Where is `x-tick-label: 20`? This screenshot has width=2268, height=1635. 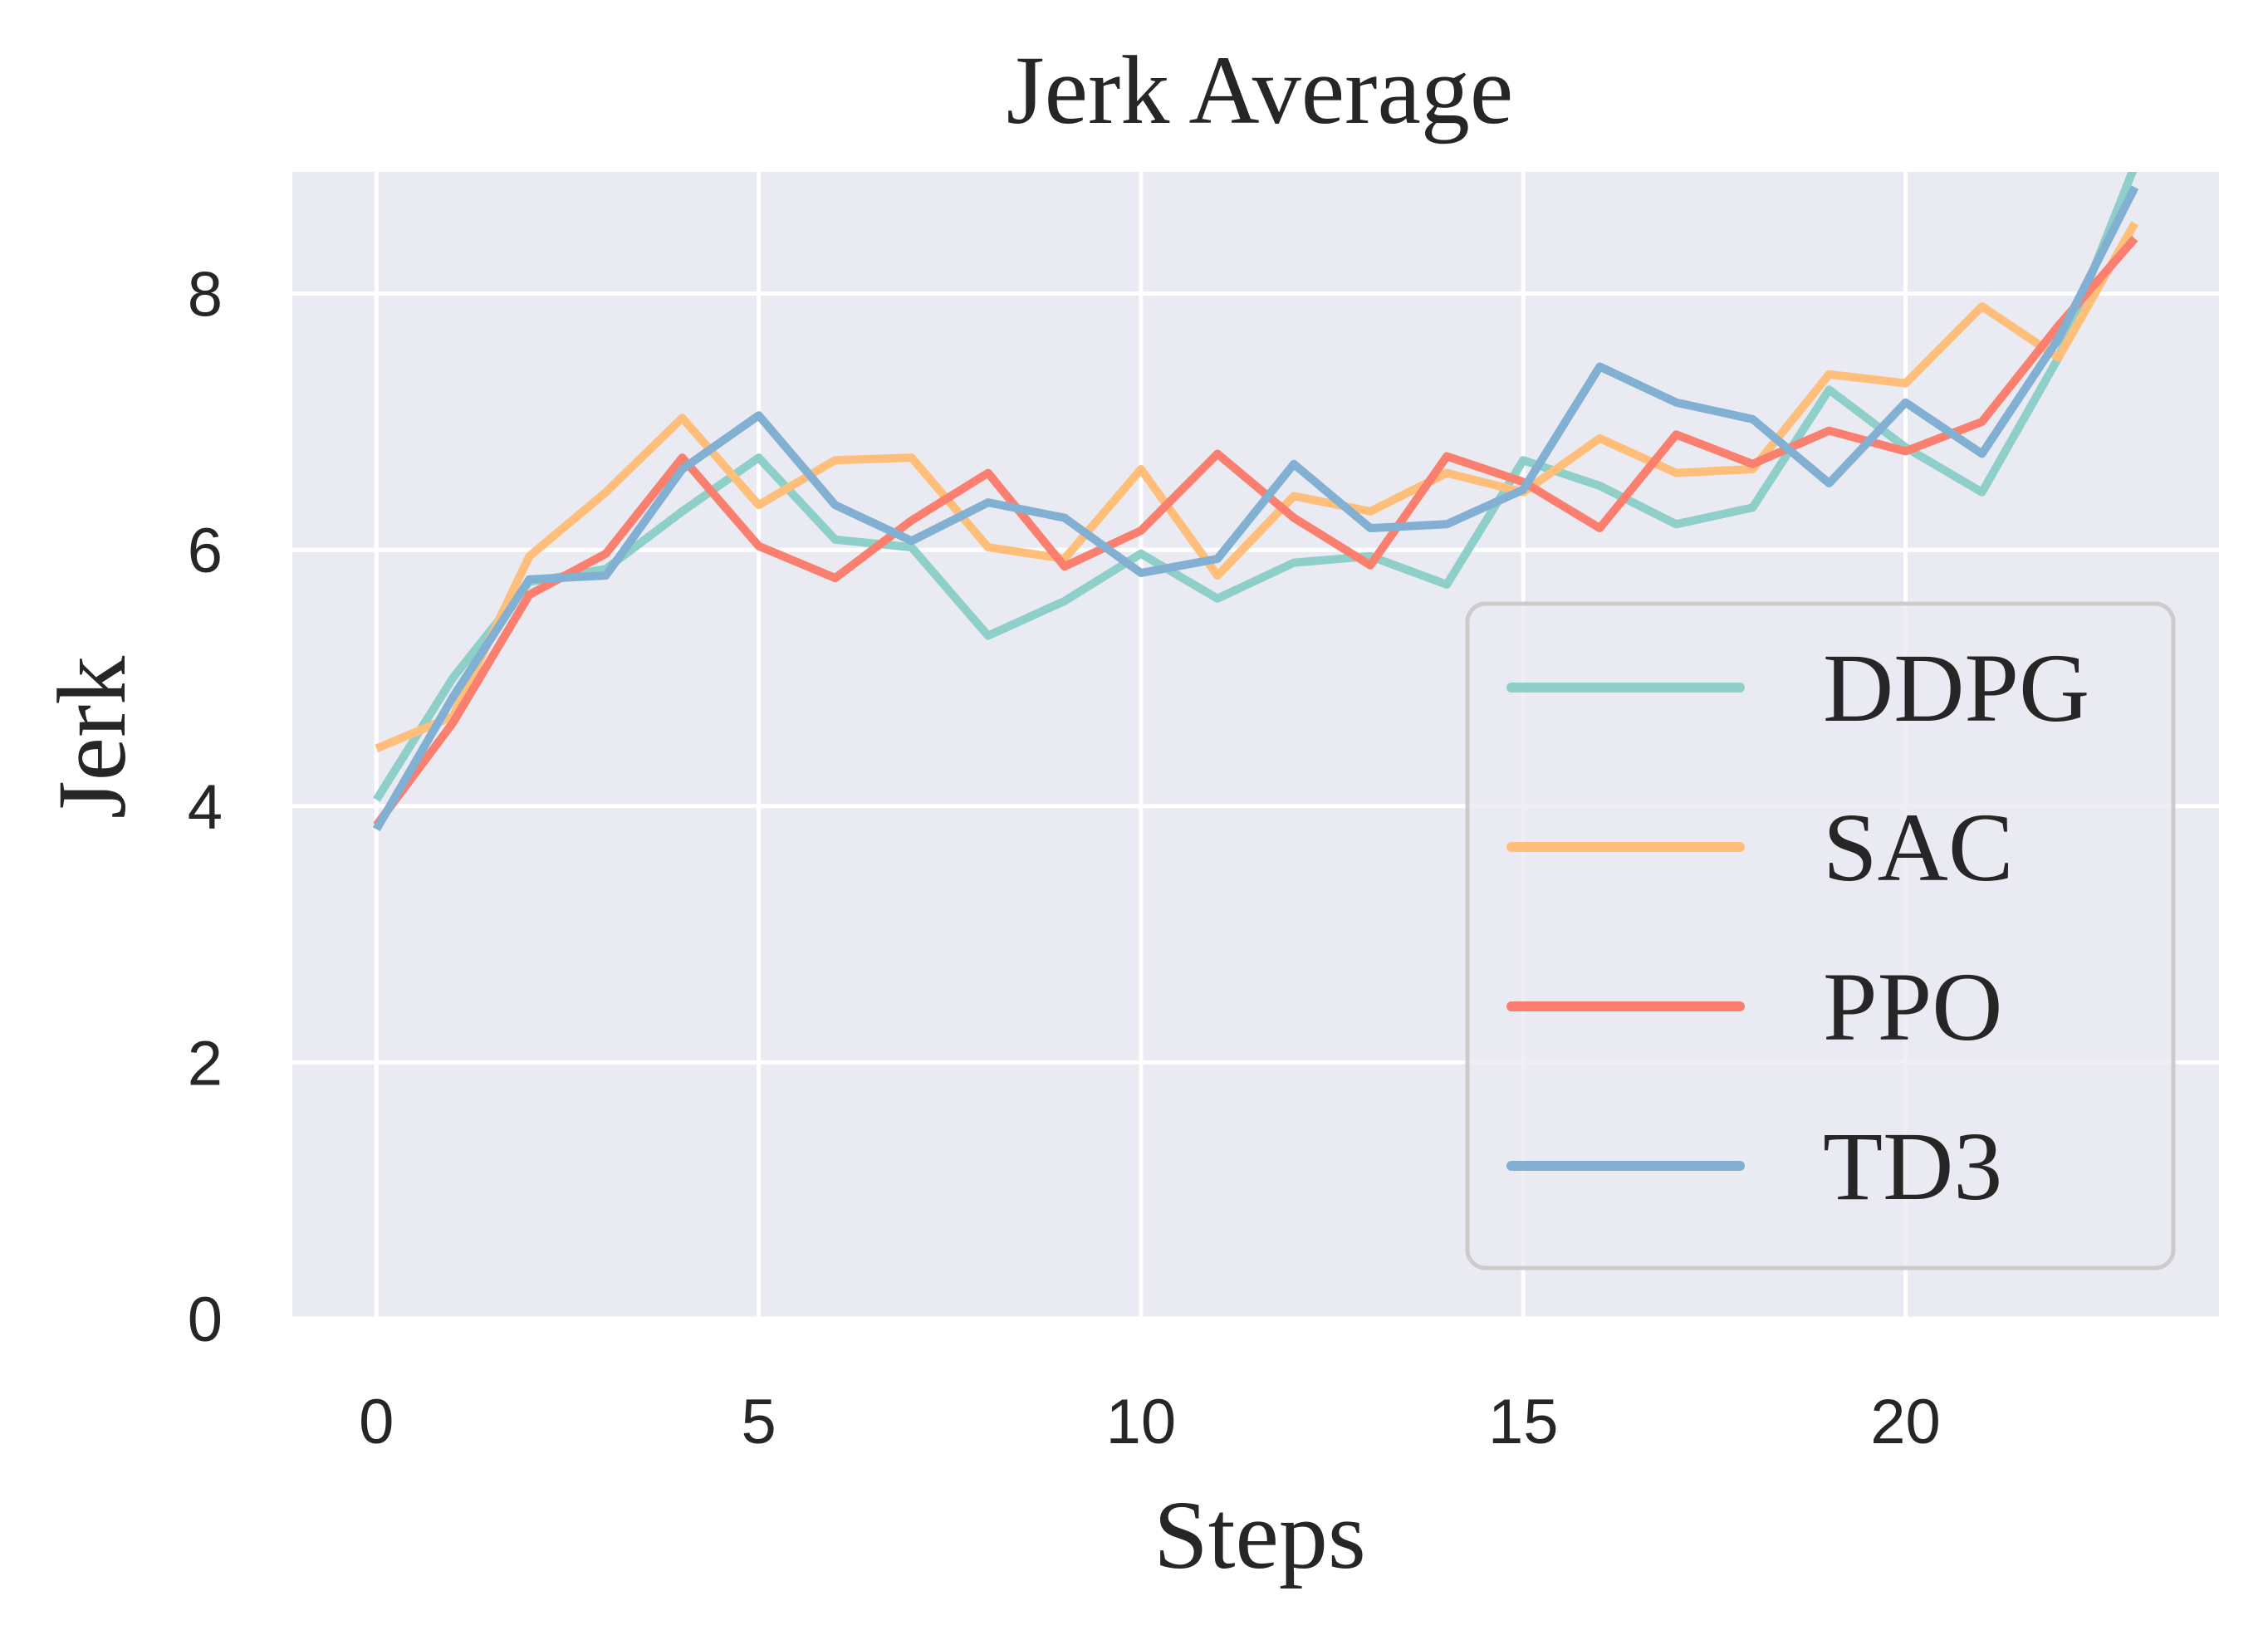
x-tick-label: 20 is located at coordinates (1905, 1422).